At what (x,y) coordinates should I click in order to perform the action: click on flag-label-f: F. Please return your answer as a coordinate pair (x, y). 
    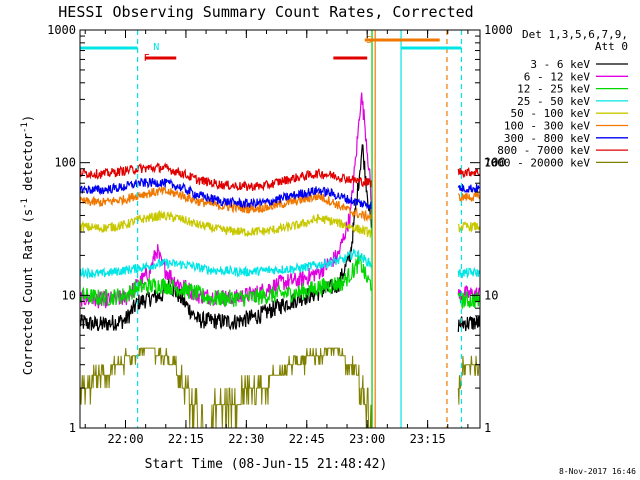
    Looking at the image, I should click on (147, 58).